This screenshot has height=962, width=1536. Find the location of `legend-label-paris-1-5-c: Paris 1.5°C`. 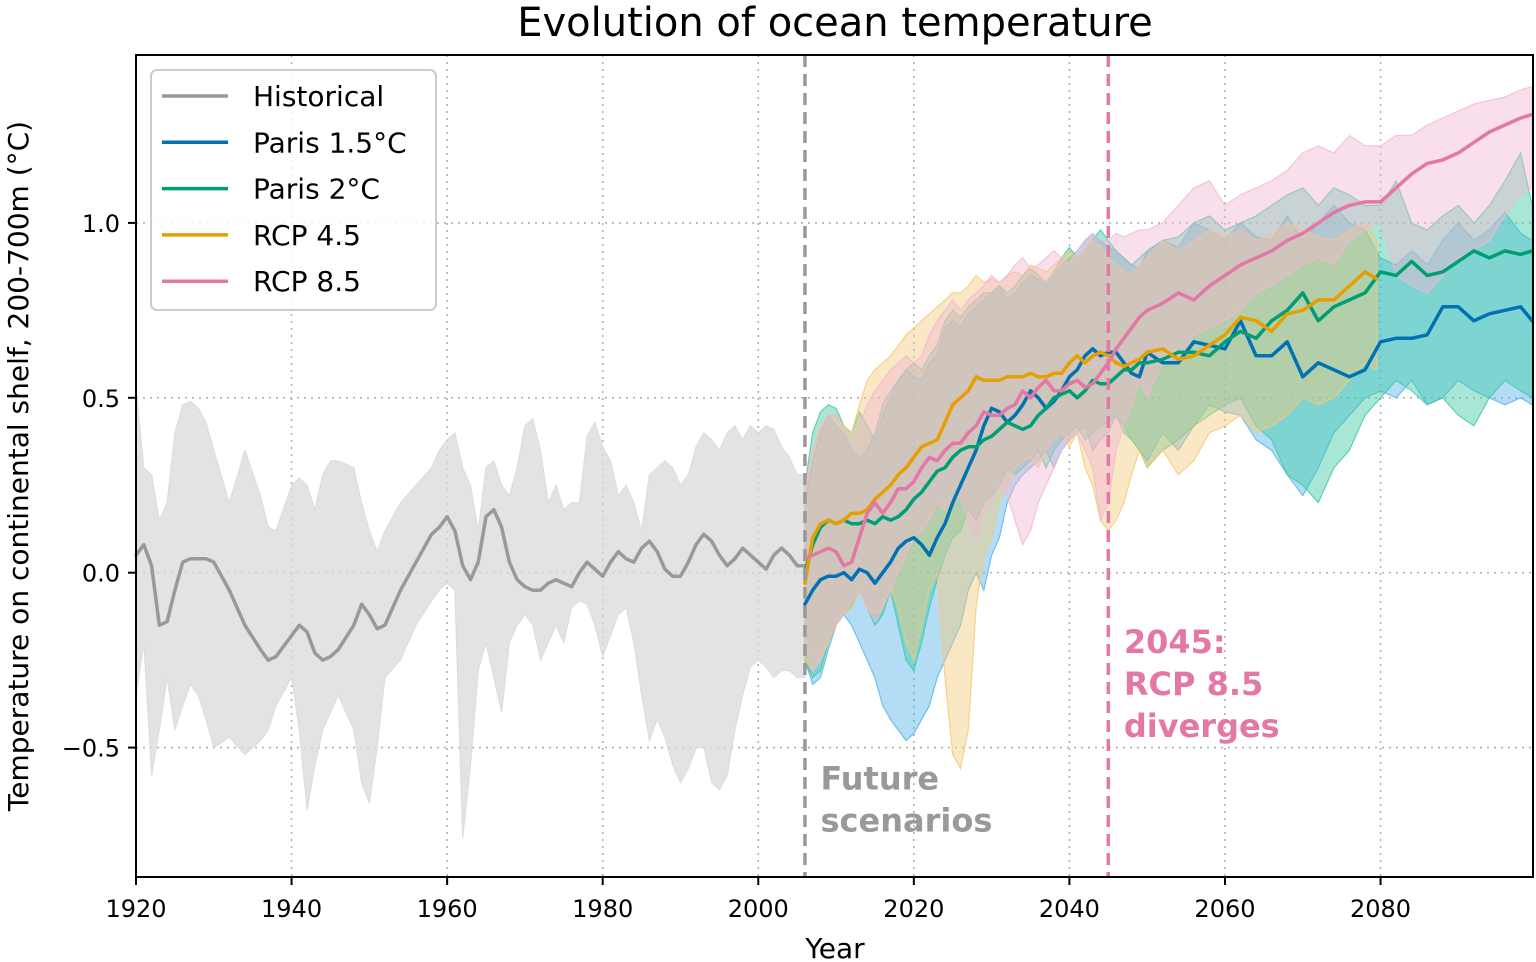

legend-label-paris-1-5-c: Paris 1.5°C is located at coordinates (330, 142).